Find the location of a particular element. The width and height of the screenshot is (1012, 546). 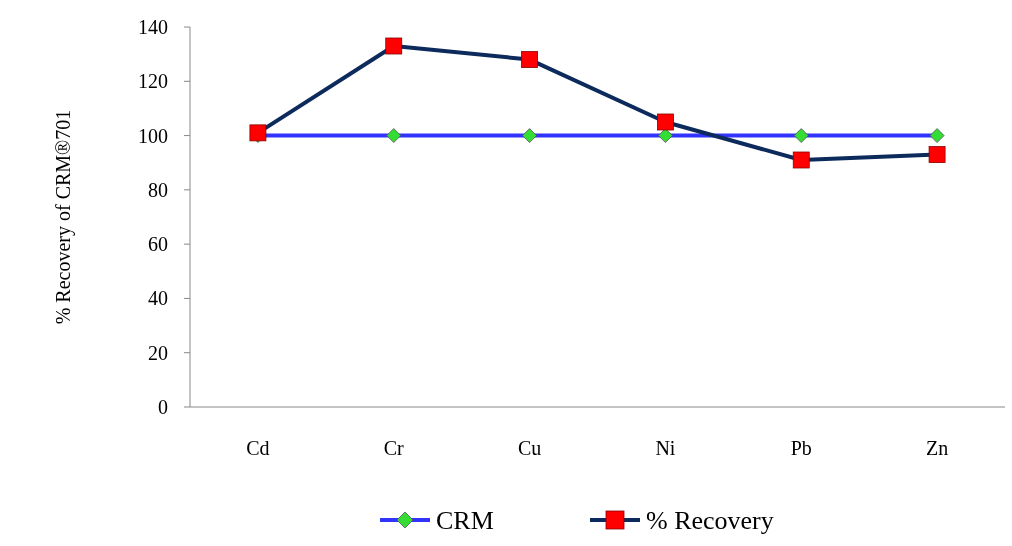

y-tick-label: 20 is located at coordinates (158, 352).